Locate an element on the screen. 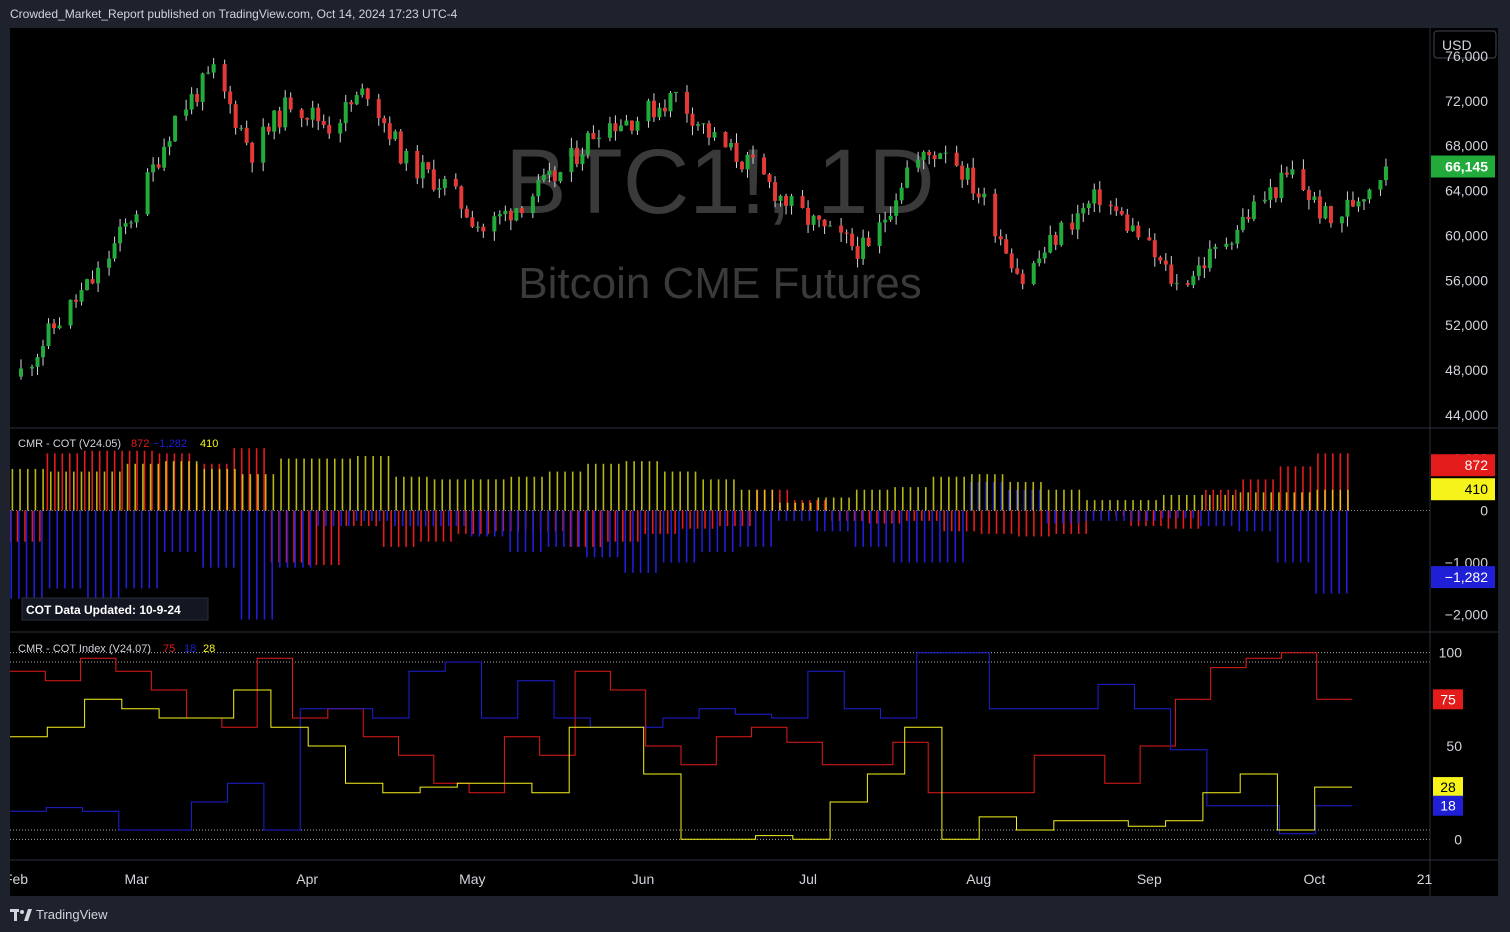  last-price-badge is located at coordinates (1463, 166).